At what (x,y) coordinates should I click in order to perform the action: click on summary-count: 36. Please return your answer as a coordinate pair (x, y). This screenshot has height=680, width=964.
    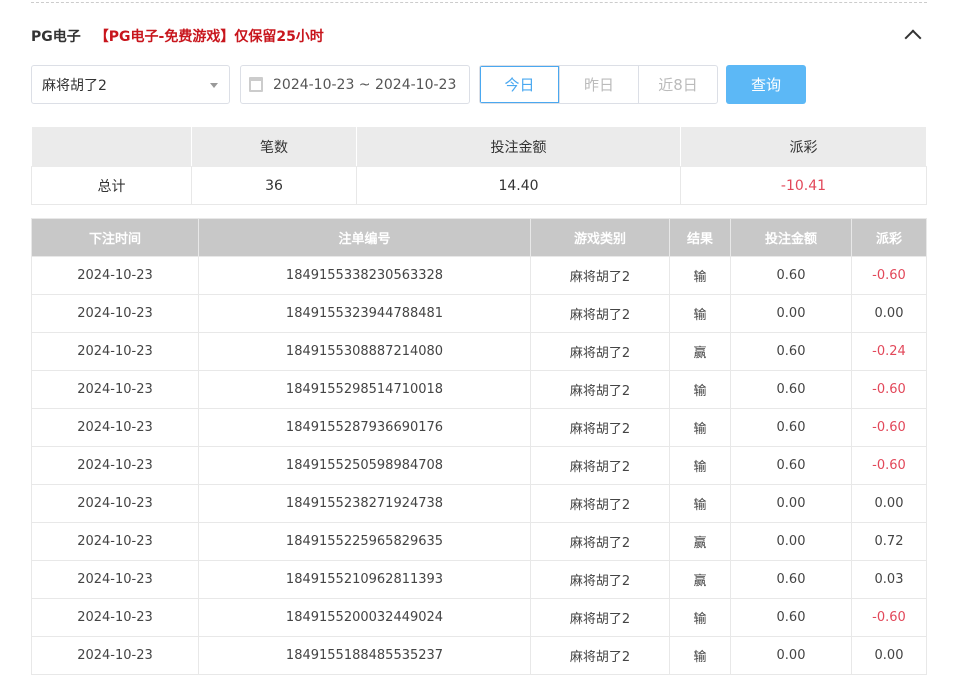
    Looking at the image, I should click on (274, 185).